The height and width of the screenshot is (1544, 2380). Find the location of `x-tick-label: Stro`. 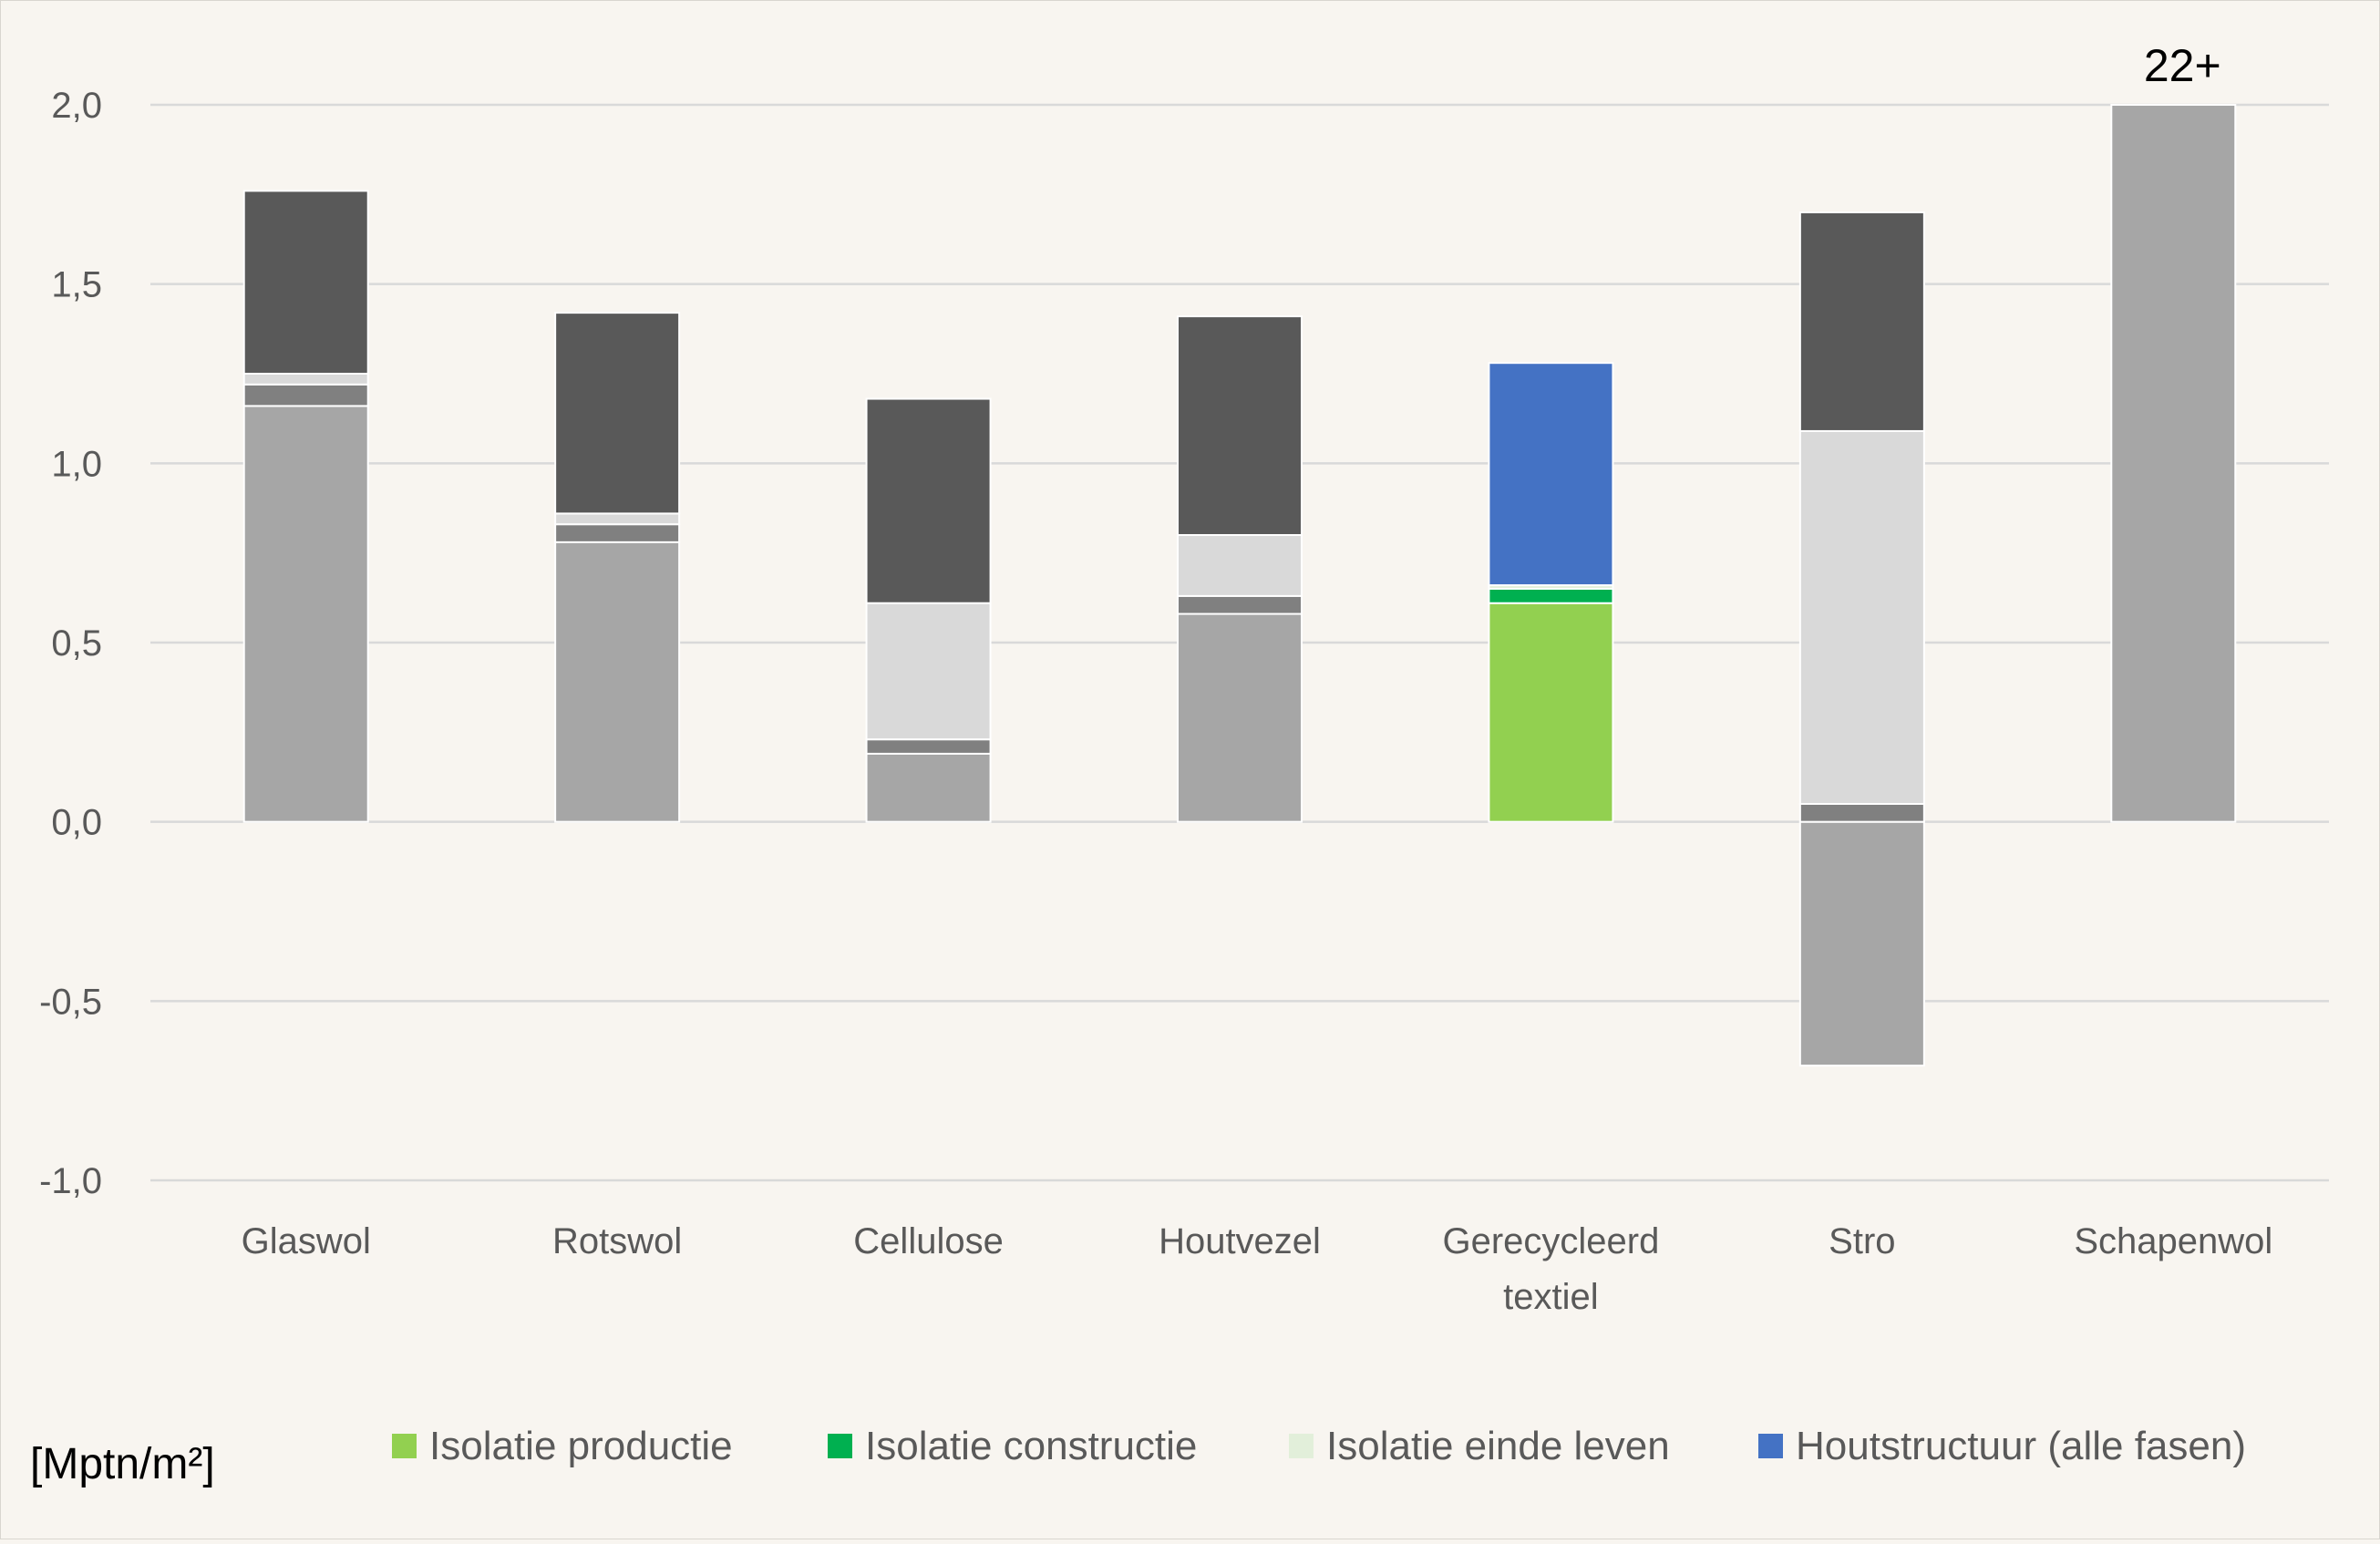

x-tick-label: Stro is located at coordinates (1862, 1241).